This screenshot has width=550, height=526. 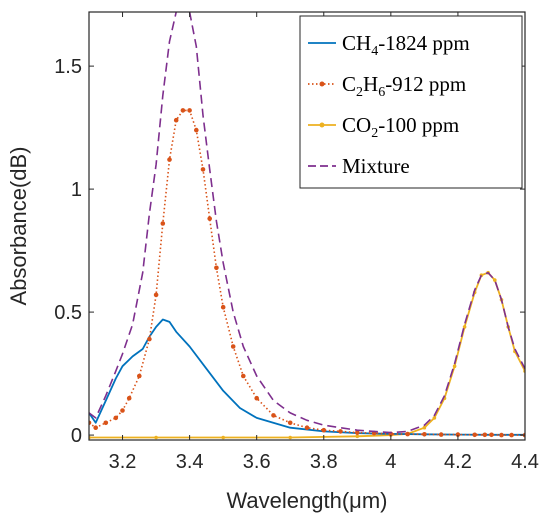 I want to click on x-tick-label: 4.4, so click(x=525, y=462).